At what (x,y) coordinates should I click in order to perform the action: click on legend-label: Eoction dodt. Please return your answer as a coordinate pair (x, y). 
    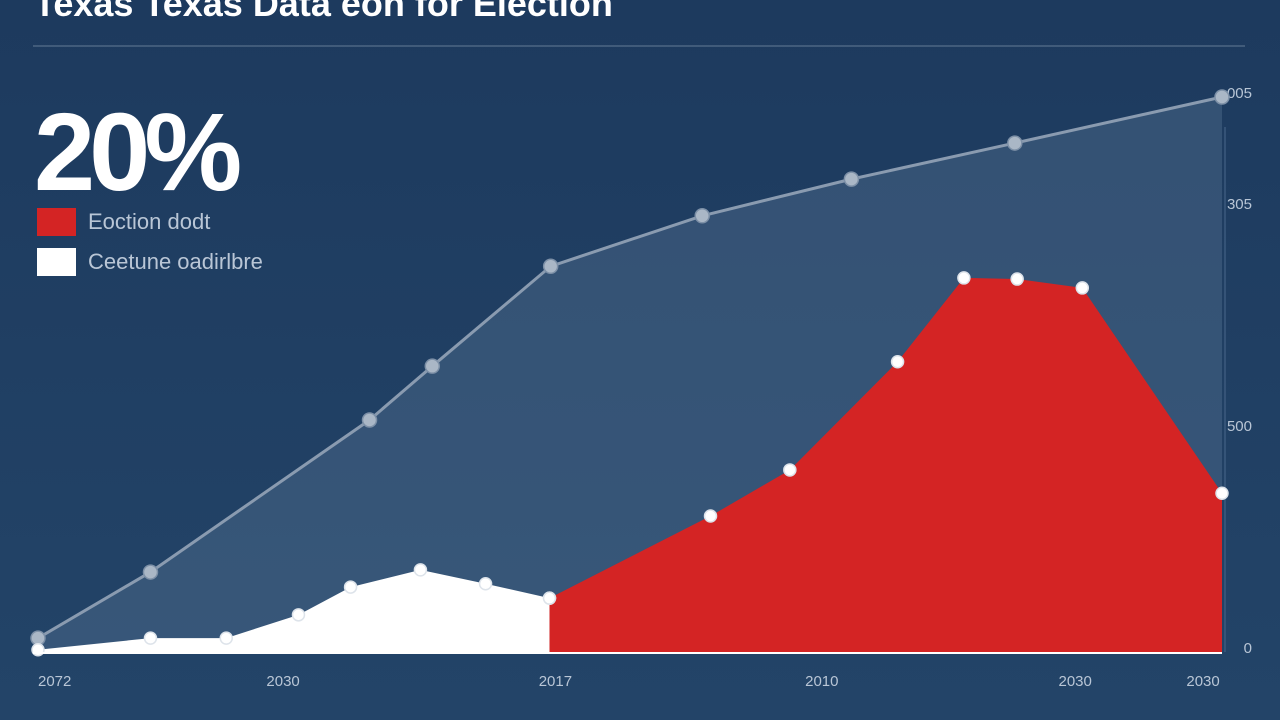
    Looking at the image, I should click on (149, 221).